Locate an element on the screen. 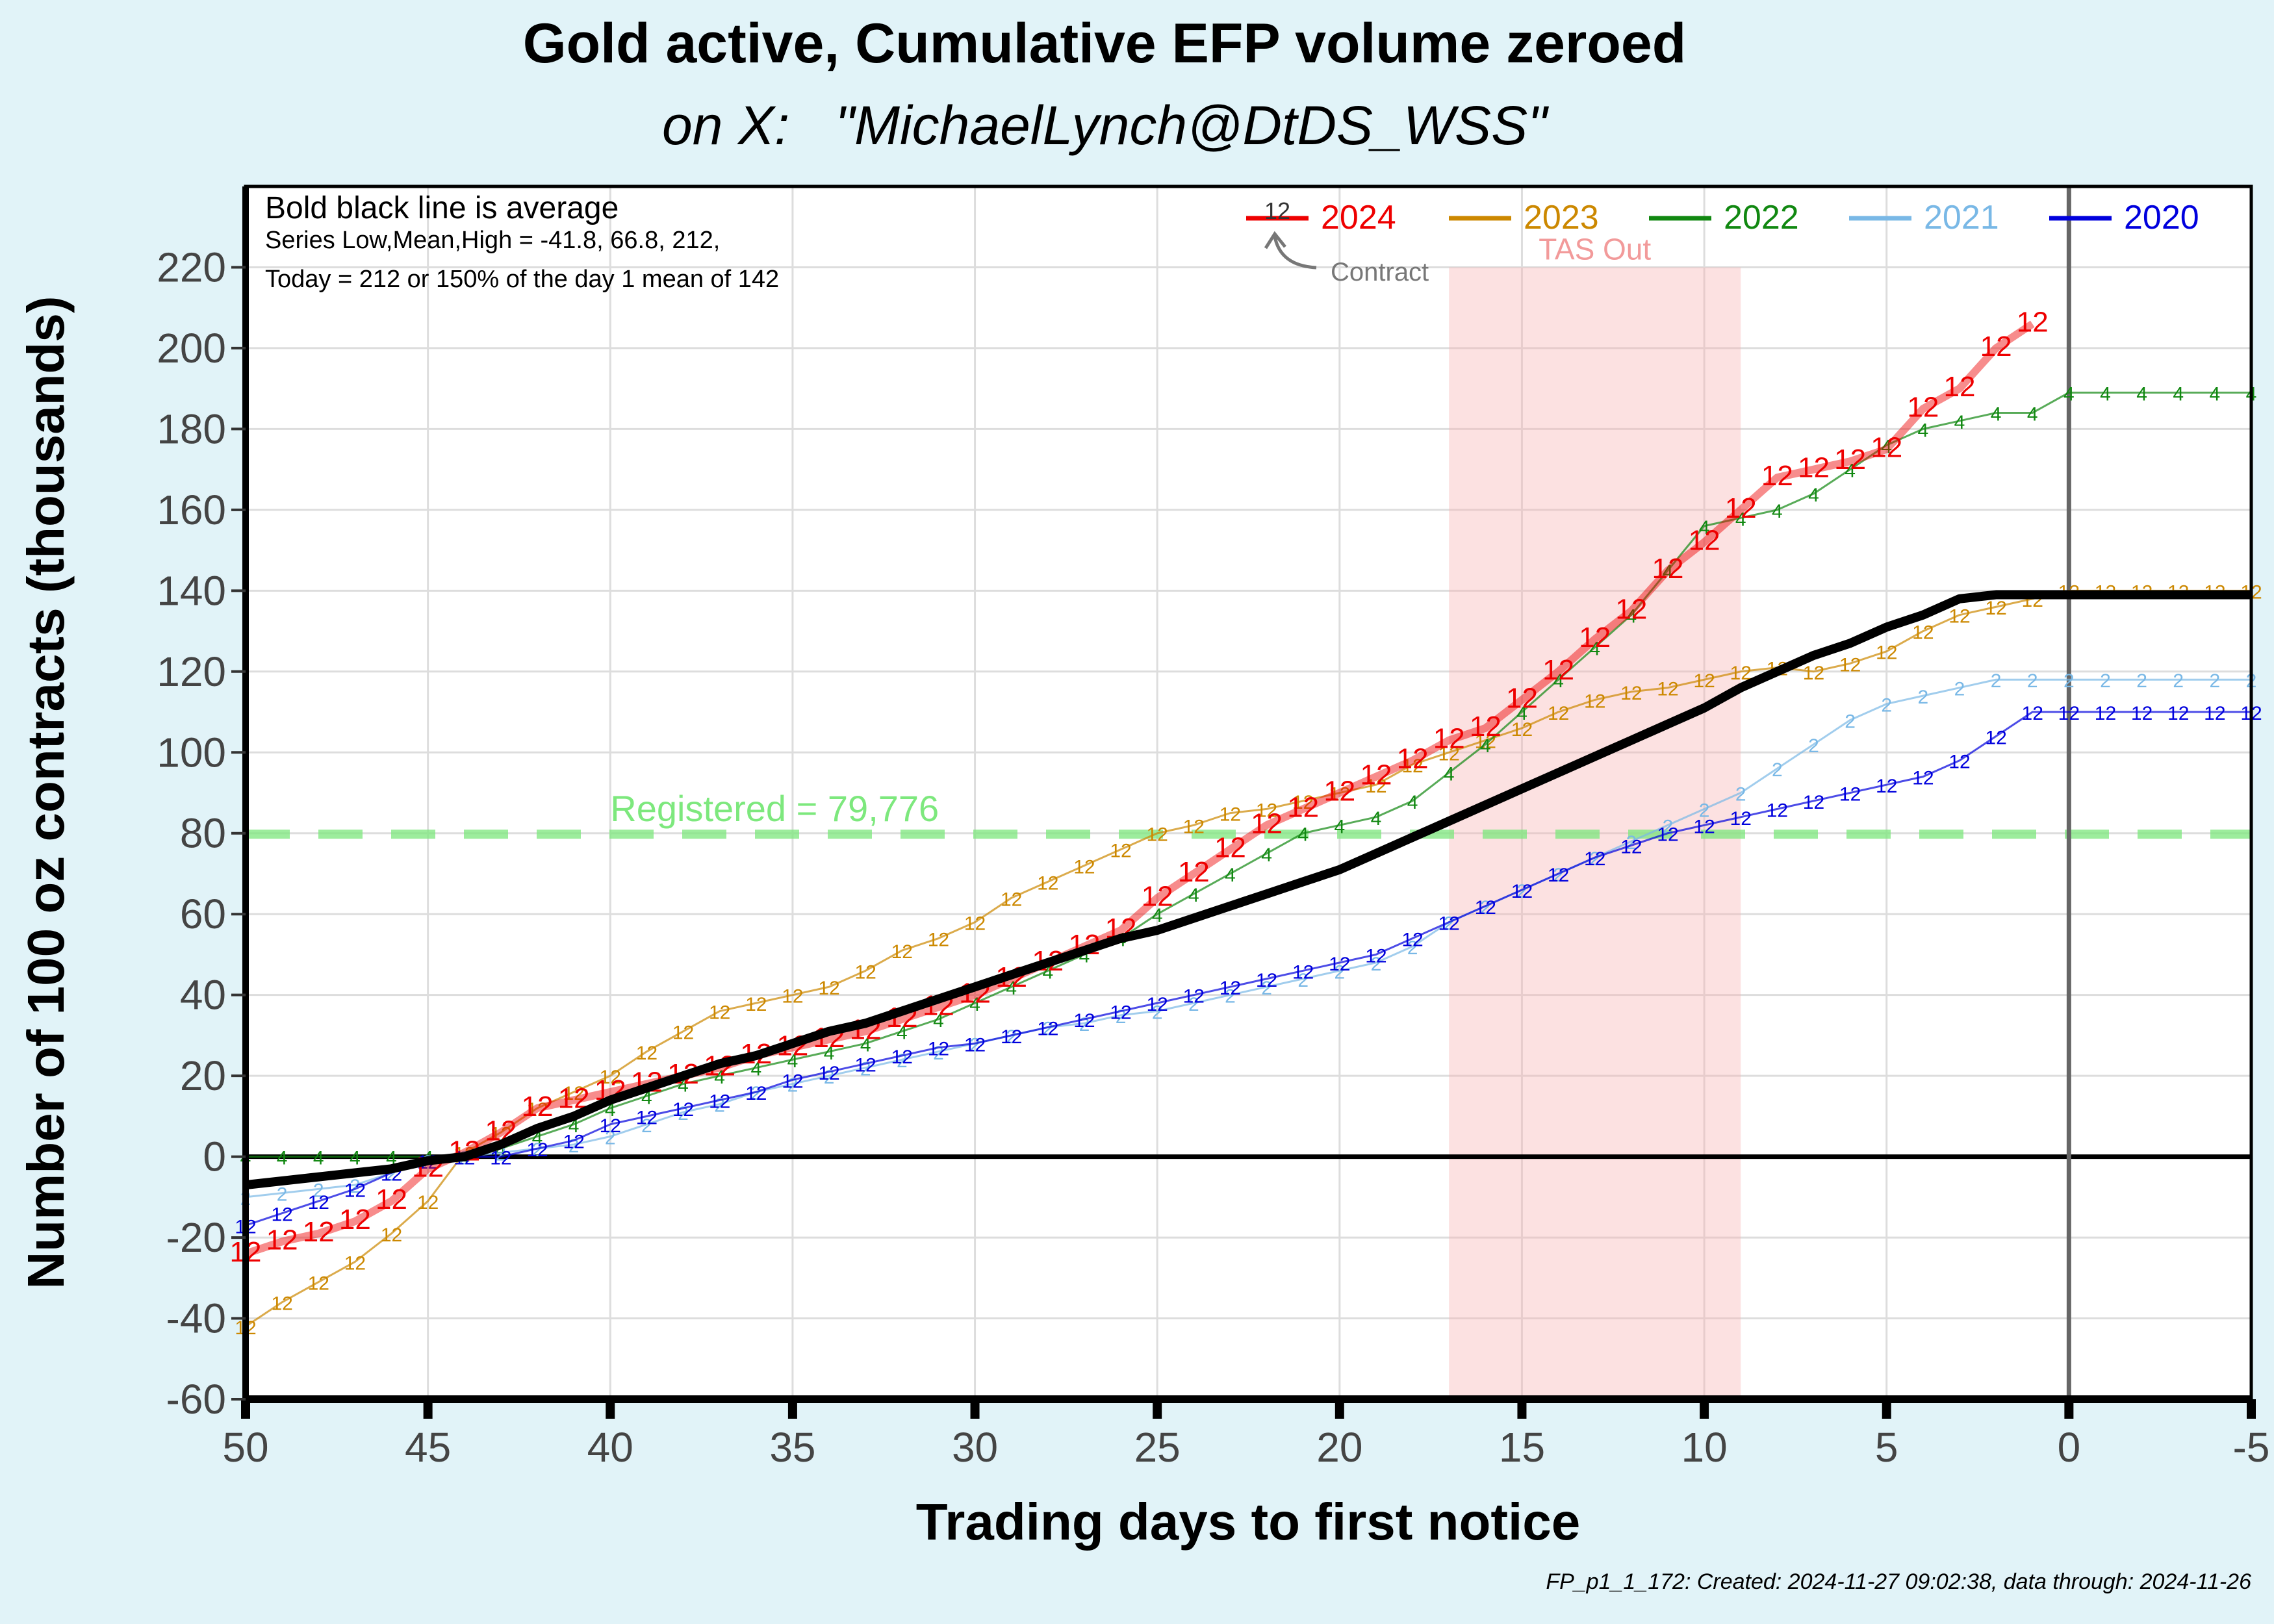 This screenshot has height=1624, width=2274. y-tick-label: 0 is located at coordinates (214, 1157).